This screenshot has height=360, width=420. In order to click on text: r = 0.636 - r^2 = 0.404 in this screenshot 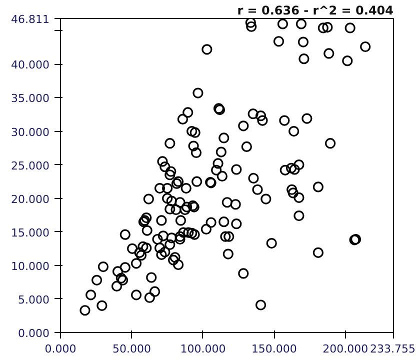, I will do `click(315, 11)`.